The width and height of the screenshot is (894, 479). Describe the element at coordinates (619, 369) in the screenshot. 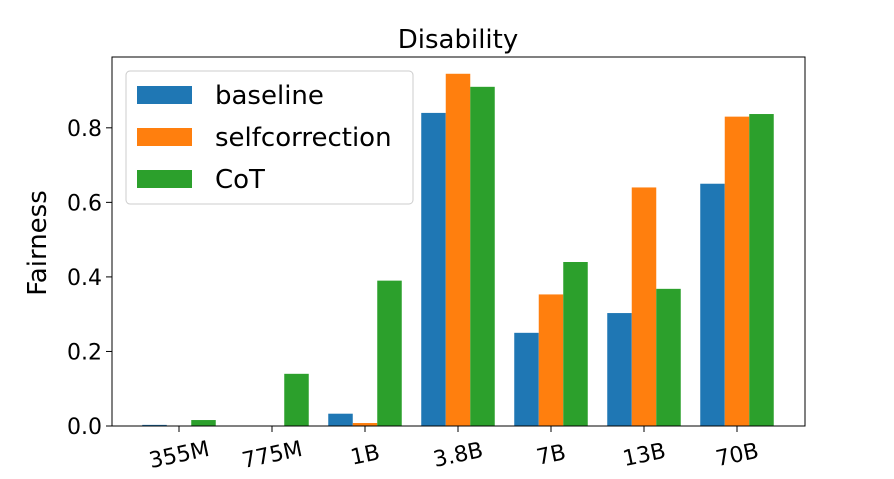

I see `bar-baseline-13B` at that location.